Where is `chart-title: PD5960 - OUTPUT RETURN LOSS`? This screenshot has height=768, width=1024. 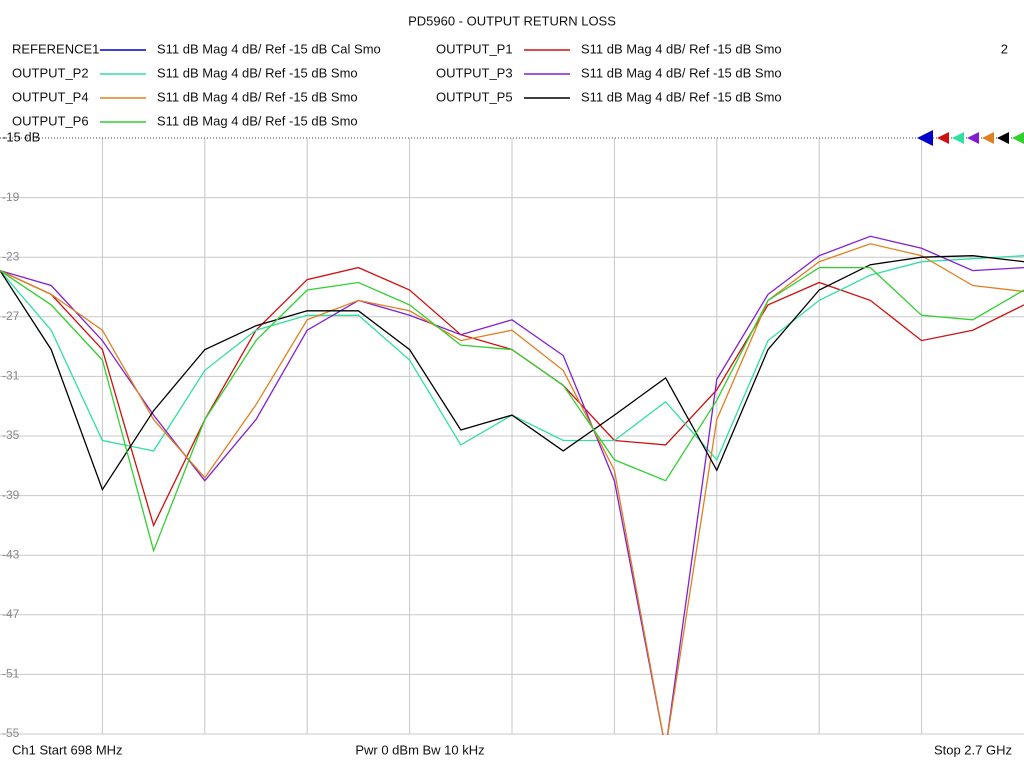
chart-title: PD5960 - OUTPUT RETURN LOSS is located at coordinates (512, 20).